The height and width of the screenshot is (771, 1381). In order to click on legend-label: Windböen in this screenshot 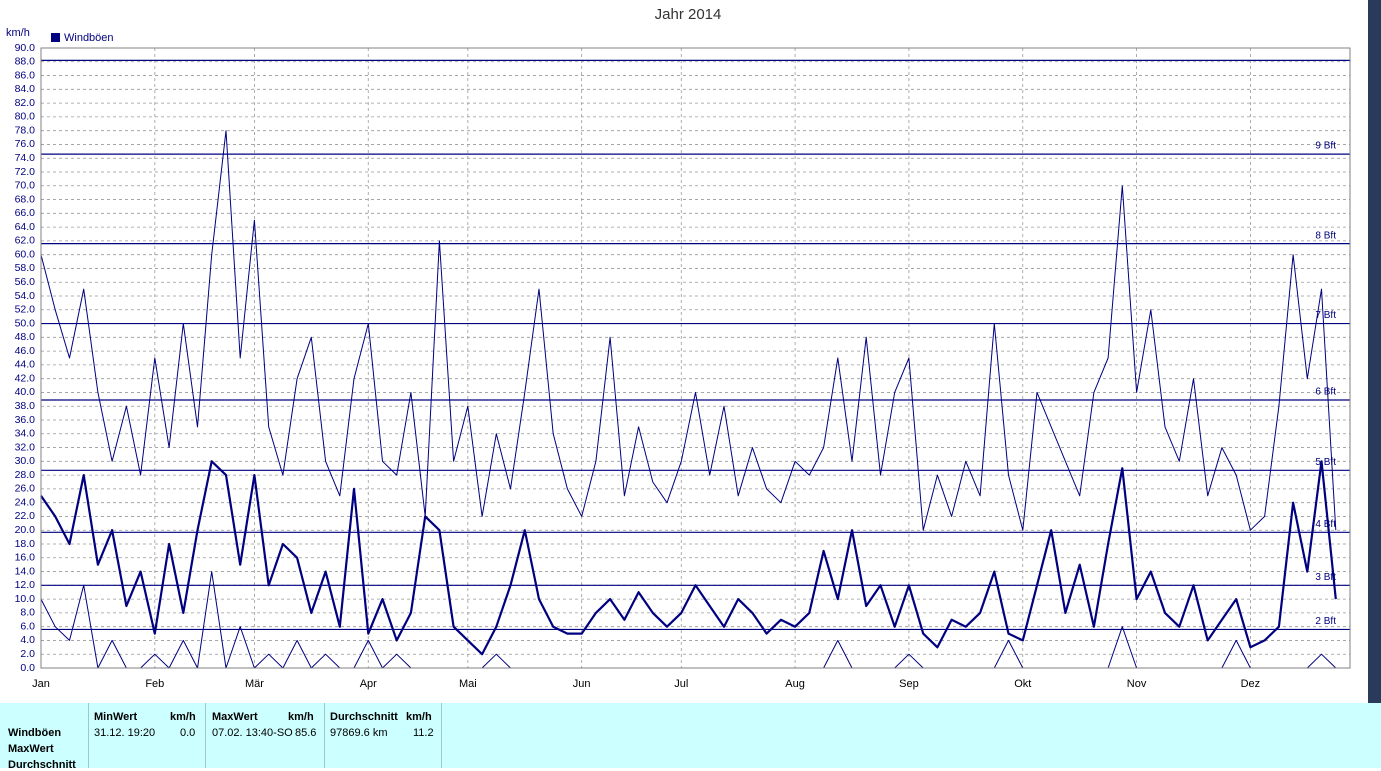, I will do `click(89, 38)`.